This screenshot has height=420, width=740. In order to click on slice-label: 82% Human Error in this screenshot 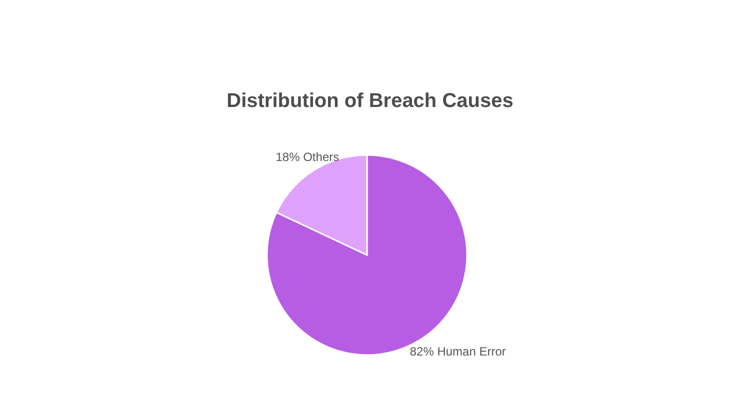, I will do `click(458, 351)`.